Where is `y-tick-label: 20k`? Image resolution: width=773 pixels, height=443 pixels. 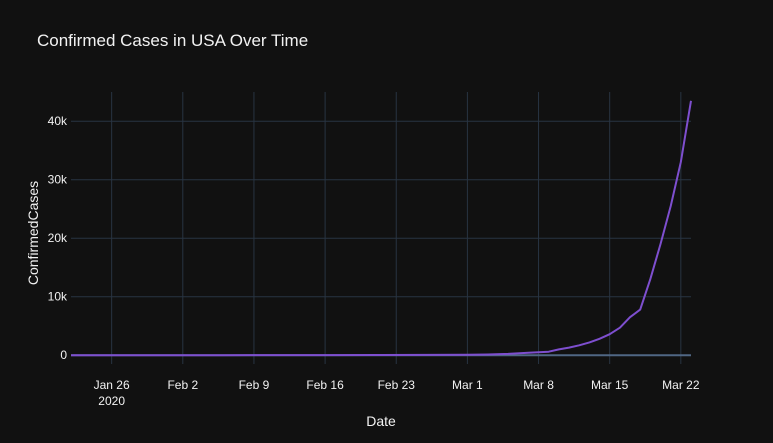
y-tick-label: 20k is located at coordinates (58, 238).